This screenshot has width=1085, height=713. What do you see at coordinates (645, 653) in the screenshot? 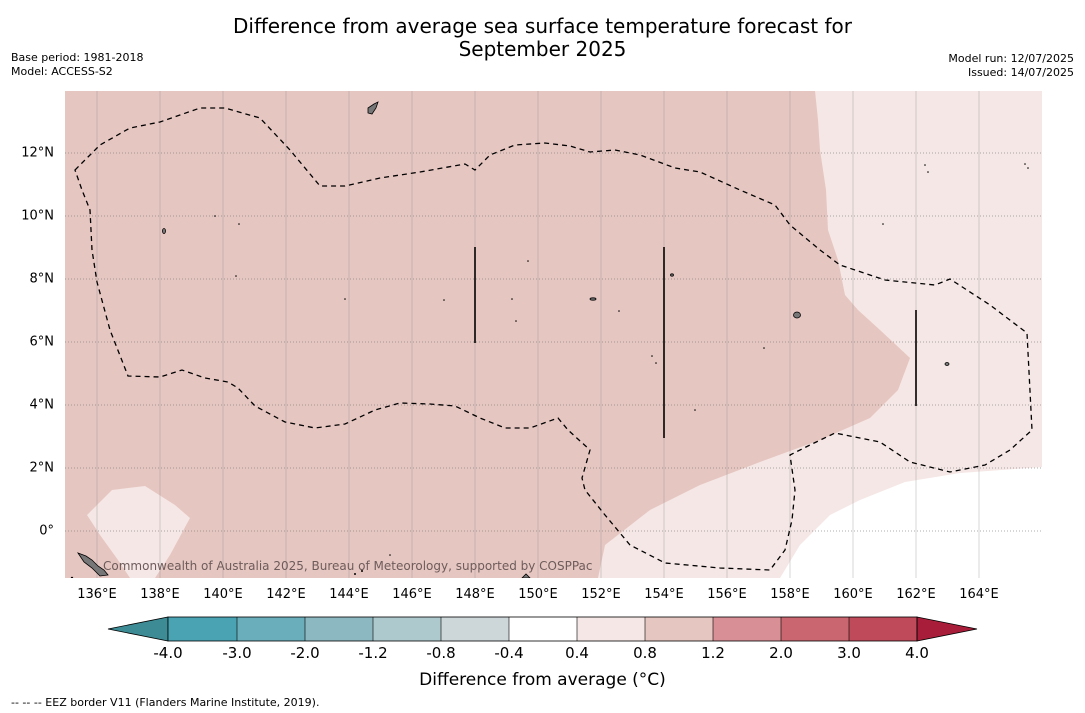
I see `colorbar-tick-label: 0.8` at bounding box center [645, 653].